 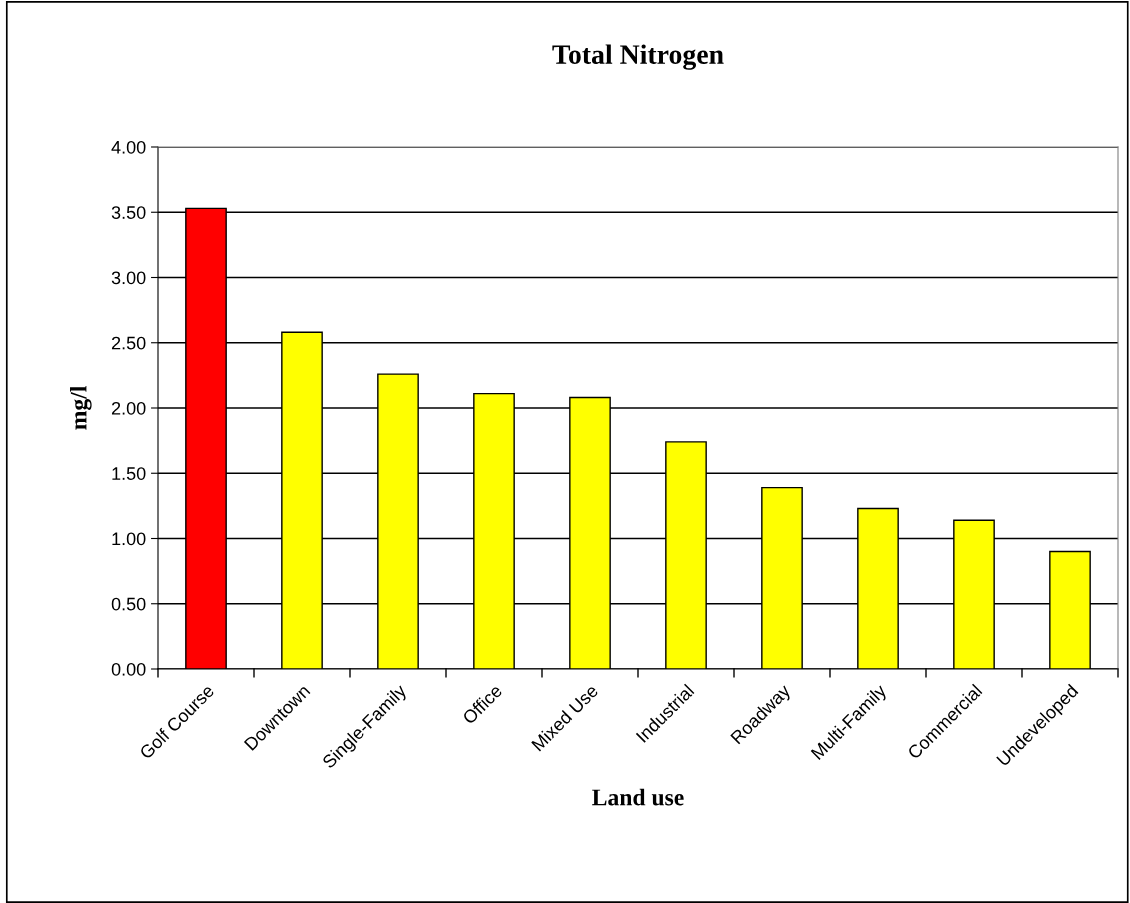 I want to click on x-axis-title: Land use, so click(x=638, y=797).